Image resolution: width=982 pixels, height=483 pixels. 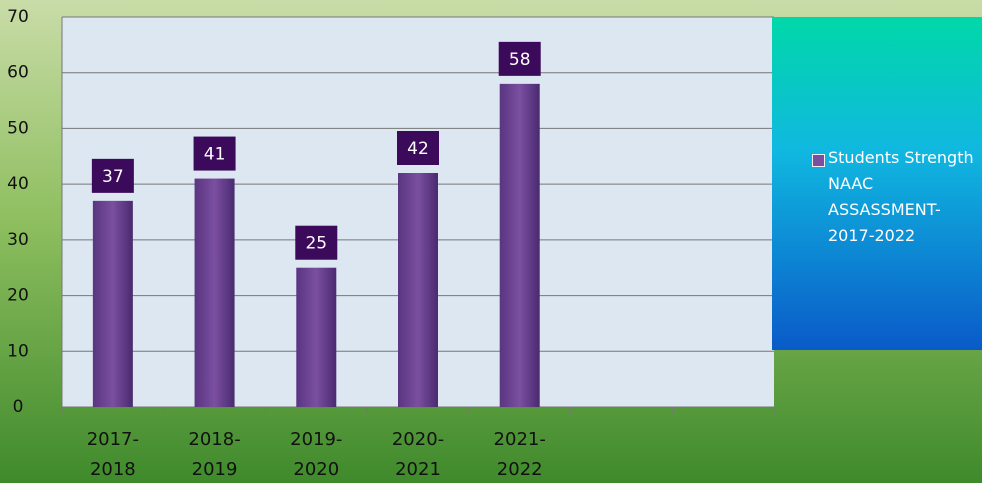 I want to click on y-tick-label: 20, so click(x=18, y=296).